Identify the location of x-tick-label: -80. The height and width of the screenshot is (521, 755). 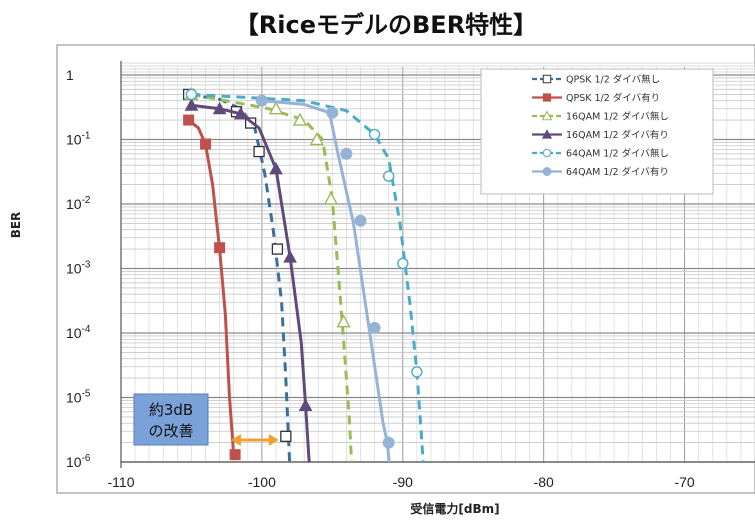
(544, 482).